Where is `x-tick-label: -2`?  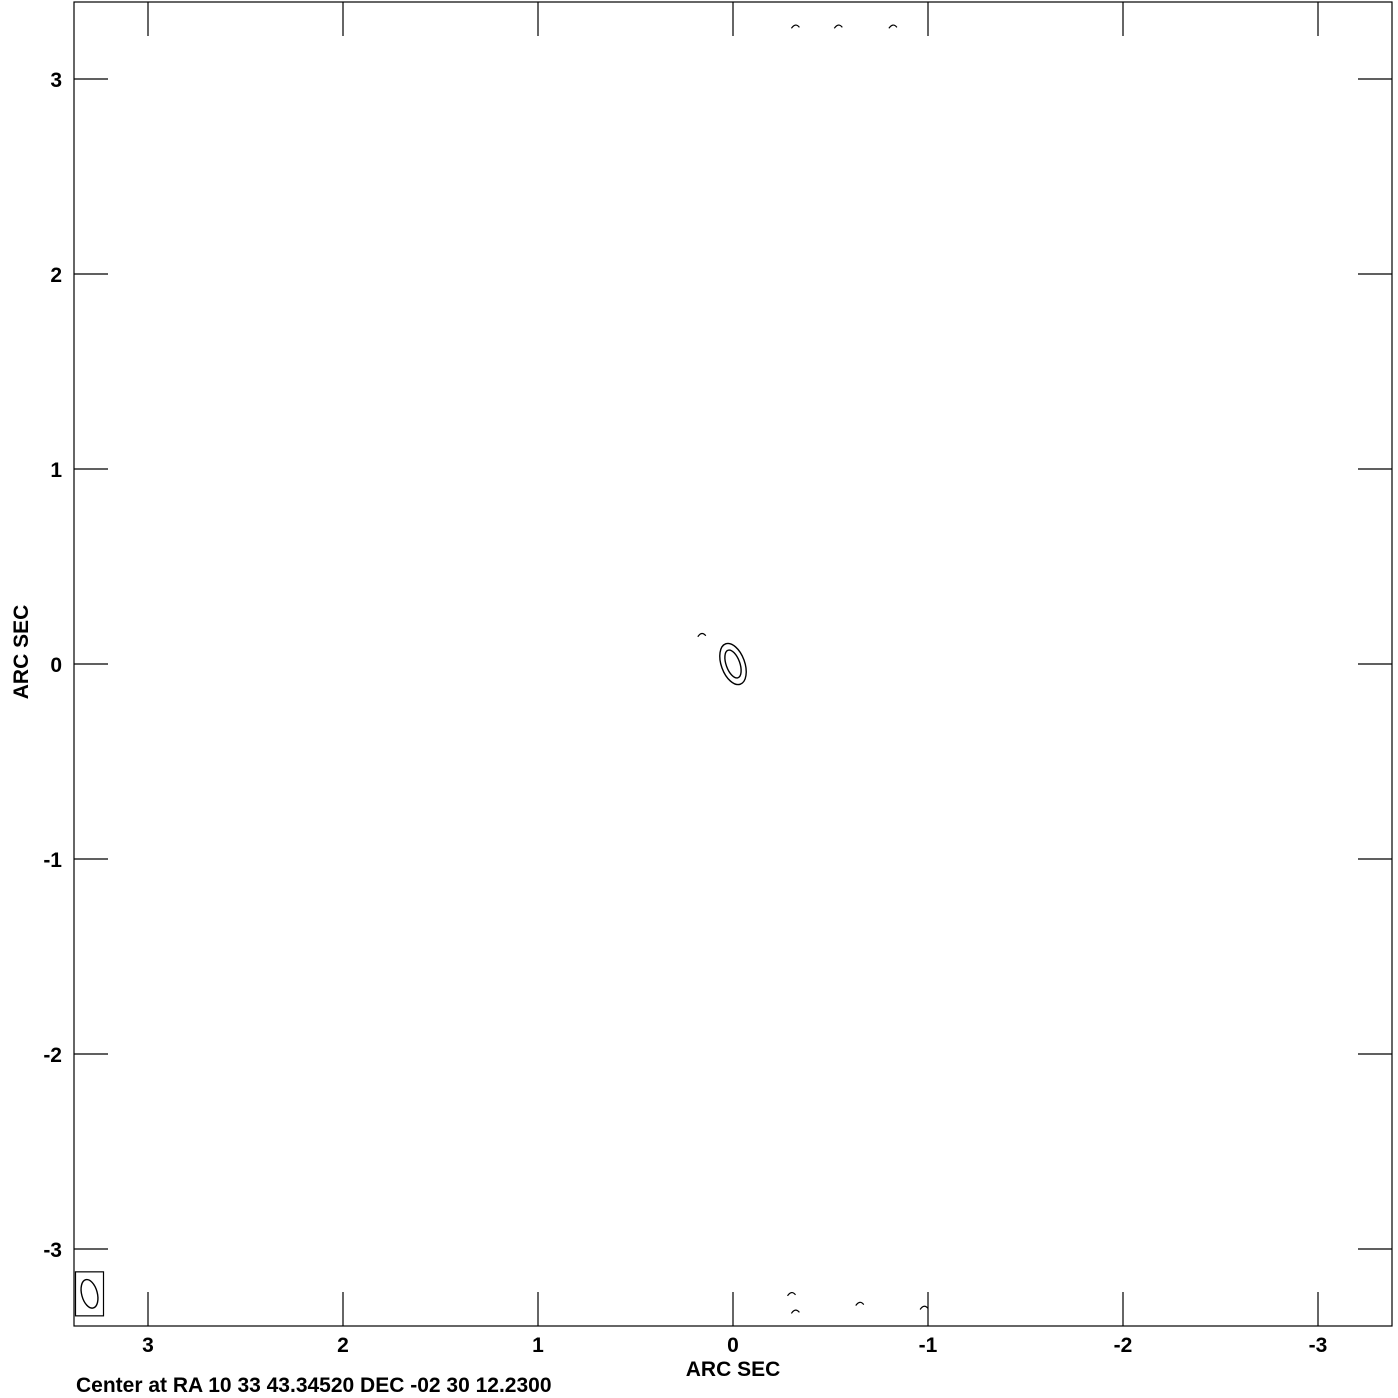
x-tick-label: -2 is located at coordinates (1123, 1345).